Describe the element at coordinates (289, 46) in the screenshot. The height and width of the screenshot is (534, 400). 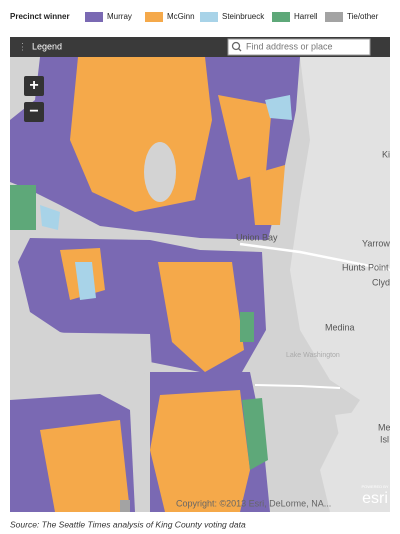
I see `search-placeholder: Find address or place` at that location.